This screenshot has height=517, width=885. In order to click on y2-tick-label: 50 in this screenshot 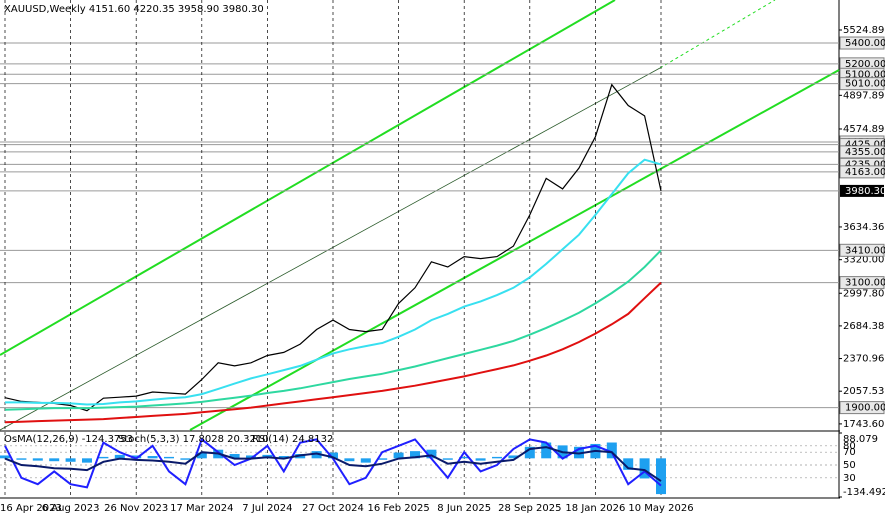, I will do `click(849, 465)`.